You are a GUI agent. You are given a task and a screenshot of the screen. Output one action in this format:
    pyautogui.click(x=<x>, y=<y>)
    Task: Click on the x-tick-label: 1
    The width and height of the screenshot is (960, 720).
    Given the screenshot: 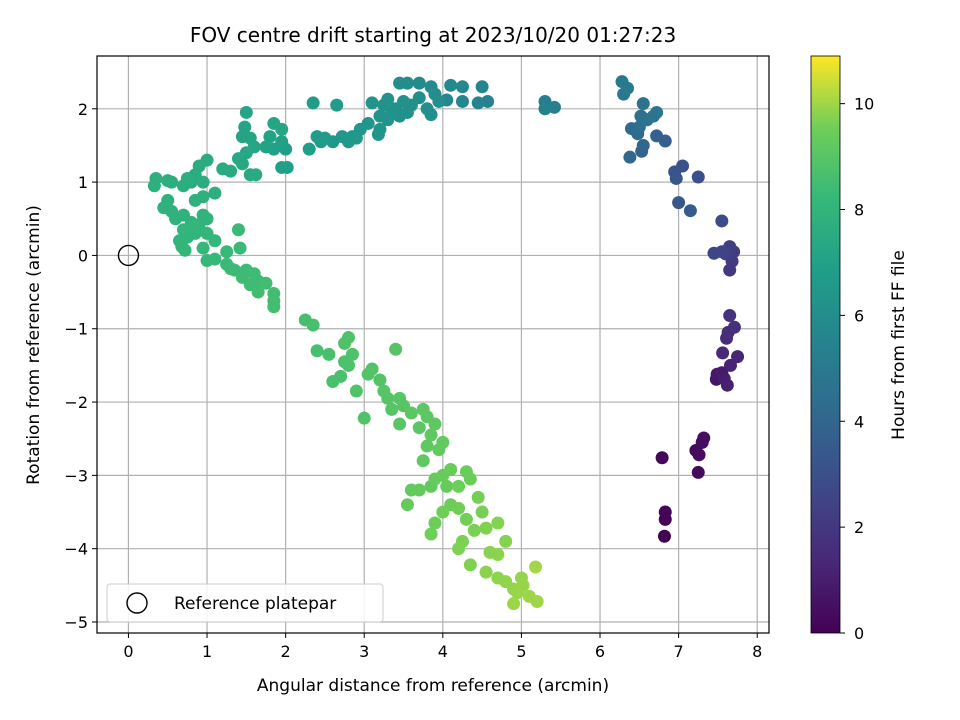 What is the action you would take?
    pyautogui.click(x=207, y=651)
    